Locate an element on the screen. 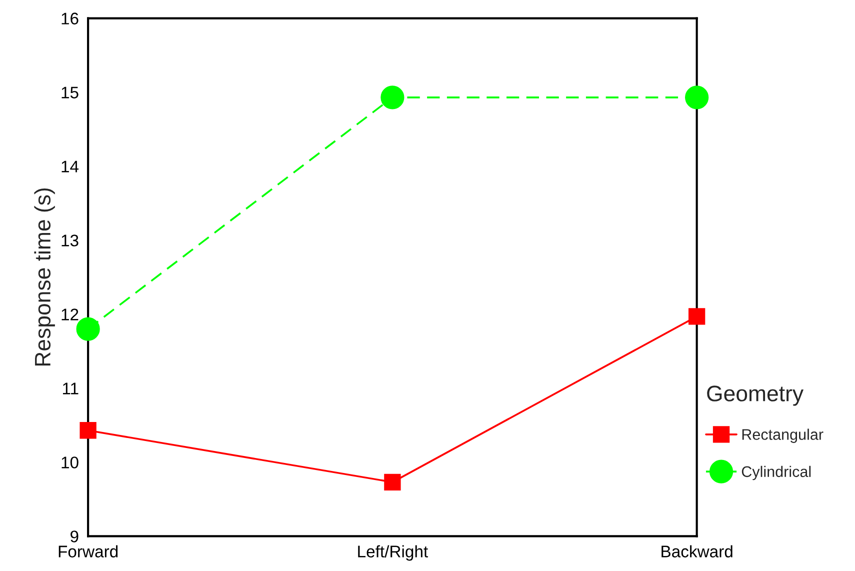 The height and width of the screenshot is (571, 855). legend-label: Rectangular is located at coordinates (783, 435).